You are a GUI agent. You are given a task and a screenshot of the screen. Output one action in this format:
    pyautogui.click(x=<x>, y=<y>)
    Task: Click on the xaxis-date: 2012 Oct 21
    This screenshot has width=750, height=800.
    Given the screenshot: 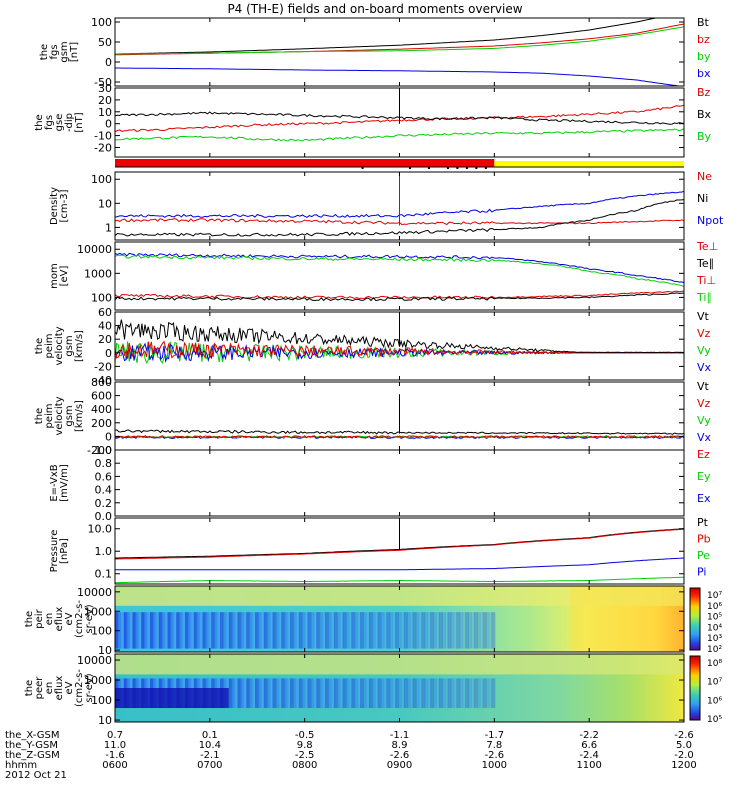 What is the action you would take?
    pyautogui.click(x=36, y=775)
    